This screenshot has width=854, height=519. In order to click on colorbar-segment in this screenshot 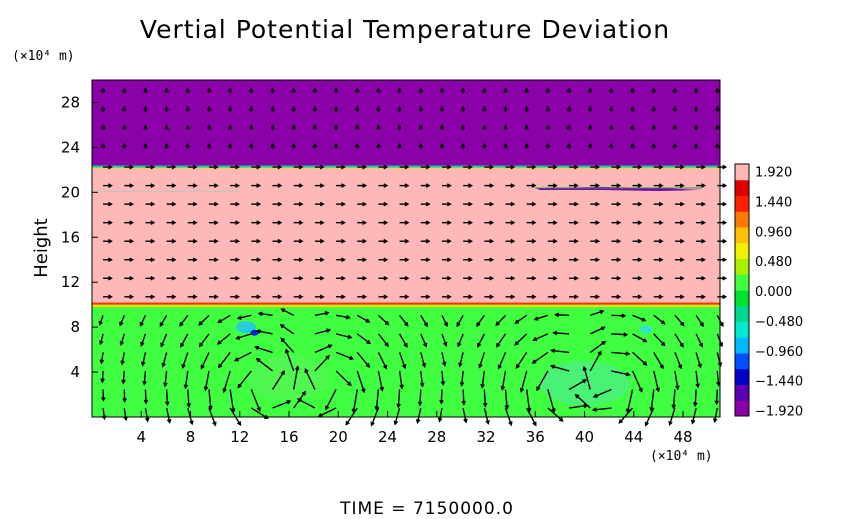, I will do `click(742, 392)`.